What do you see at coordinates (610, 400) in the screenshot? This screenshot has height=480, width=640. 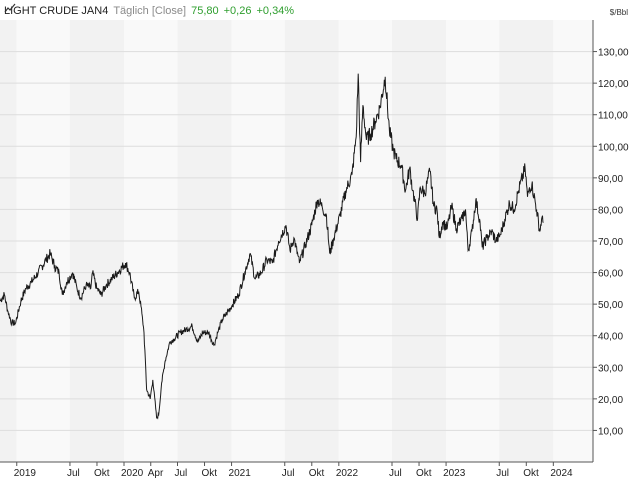 I see `y-tick-label: 20,00` at bounding box center [610, 400].